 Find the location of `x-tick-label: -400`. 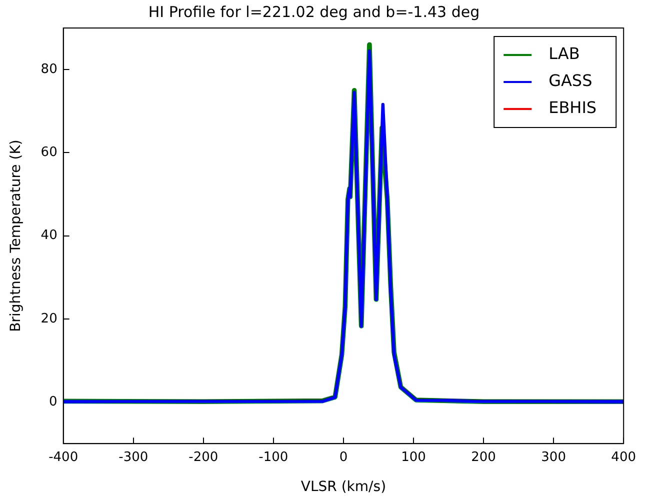

x-tick-label: -400 is located at coordinates (63, 457).